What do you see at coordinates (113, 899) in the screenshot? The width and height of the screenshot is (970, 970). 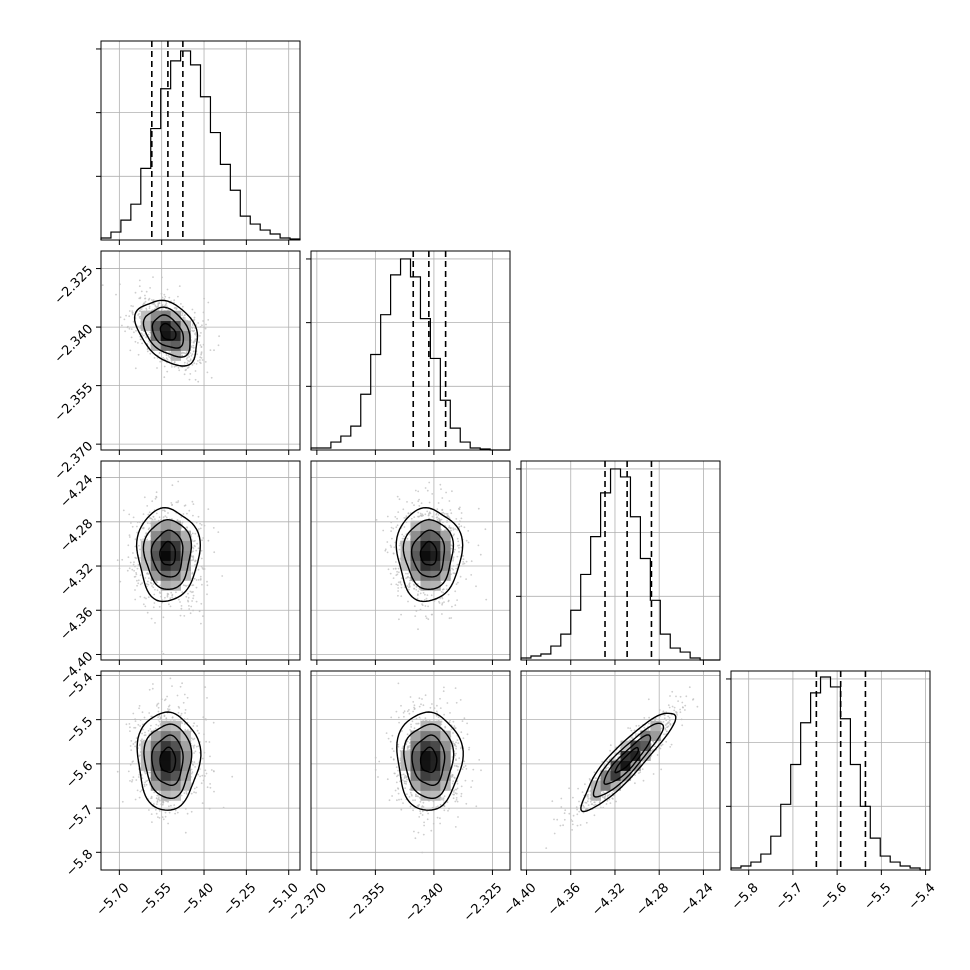 I see `x-tick-label: −5.70` at bounding box center [113, 899].